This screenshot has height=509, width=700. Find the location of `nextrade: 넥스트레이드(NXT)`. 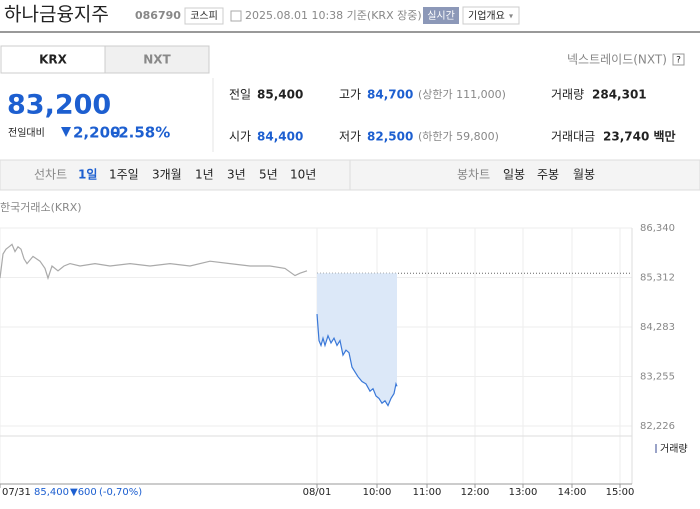

nextrade: 넥스트레이드(NXT) is located at coordinates (617, 60).